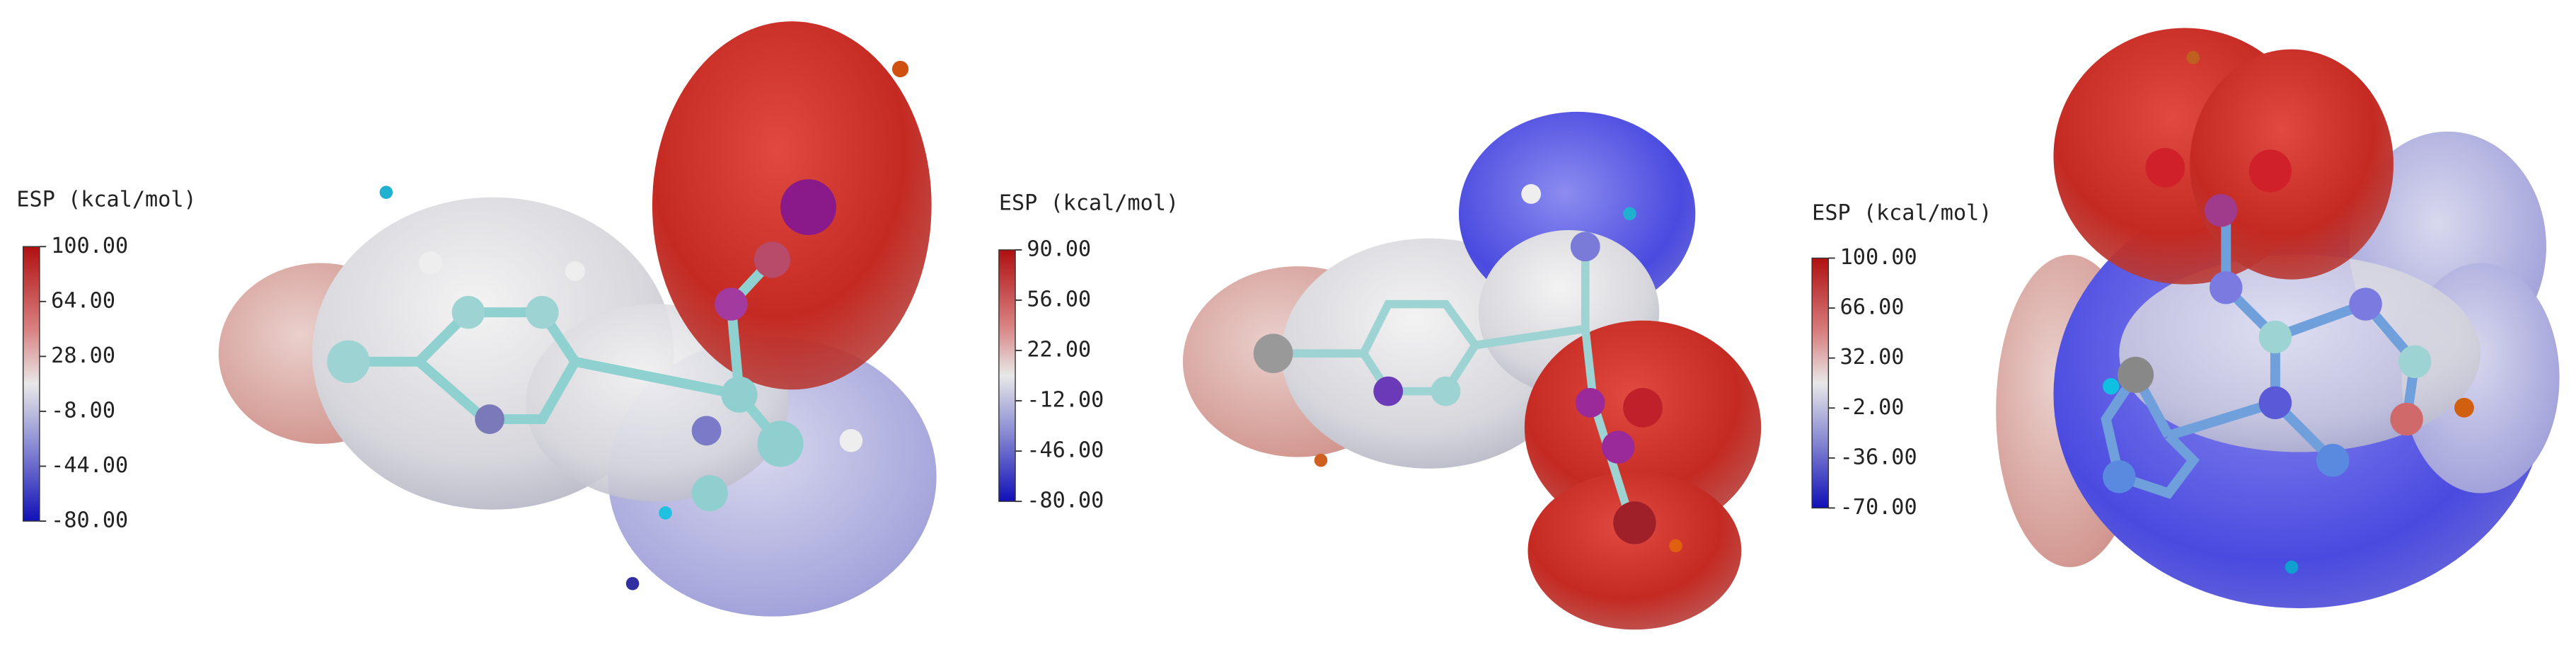  I want to click on colorbar-tick-label: 56.00, so click(1059, 299).